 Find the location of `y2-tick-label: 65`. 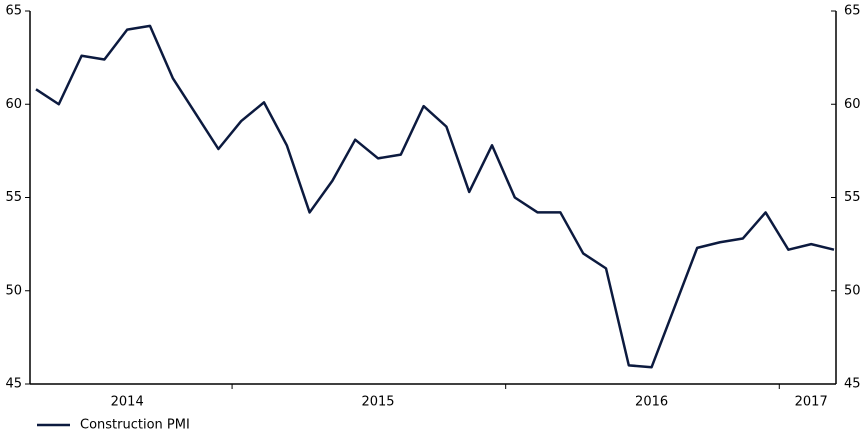

y2-tick-label: 65 is located at coordinates (852, 11).